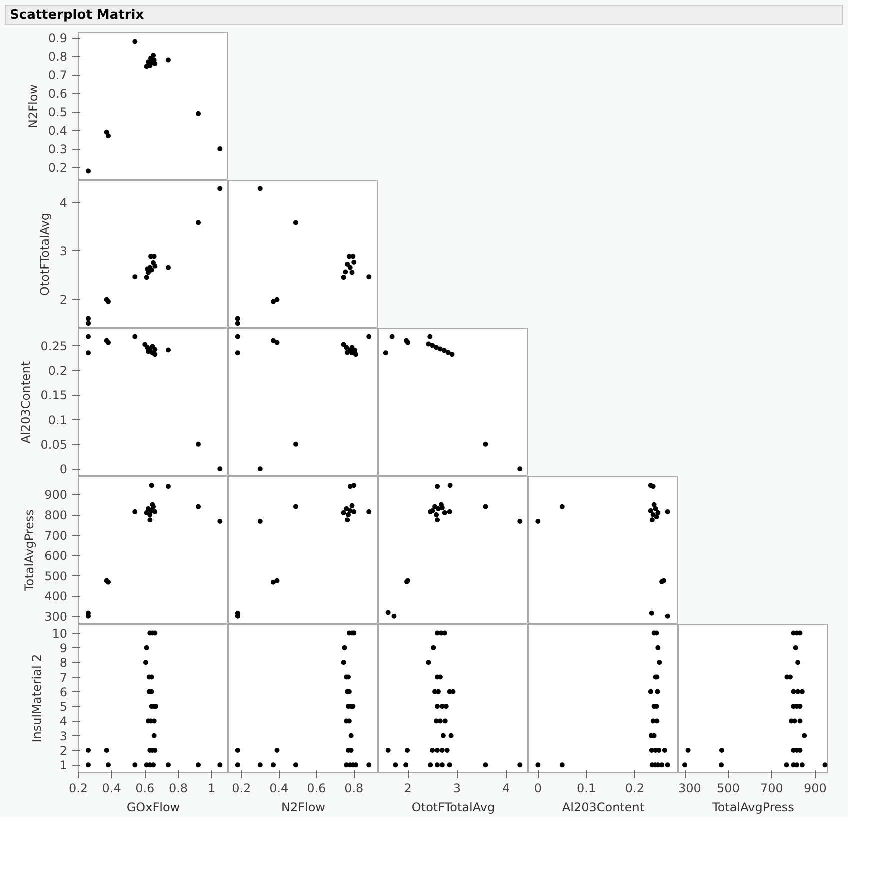 The image size is (875, 888). I want to click on x-axis-title: TotalAvgPress, so click(753, 807).